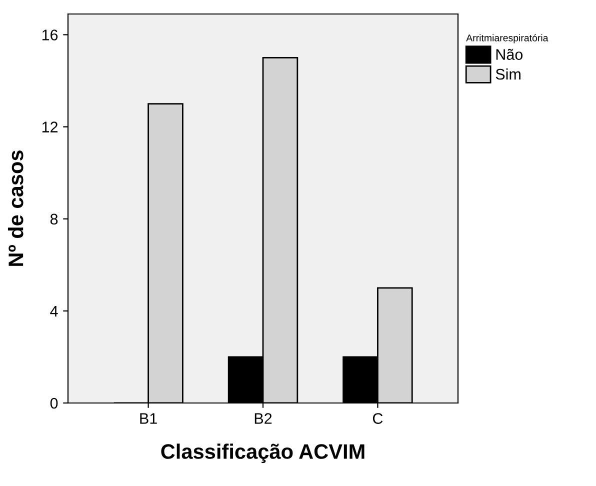 This screenshot has width=596, height=486. I want to click on y-tick-label: 12, so click(50, 127).